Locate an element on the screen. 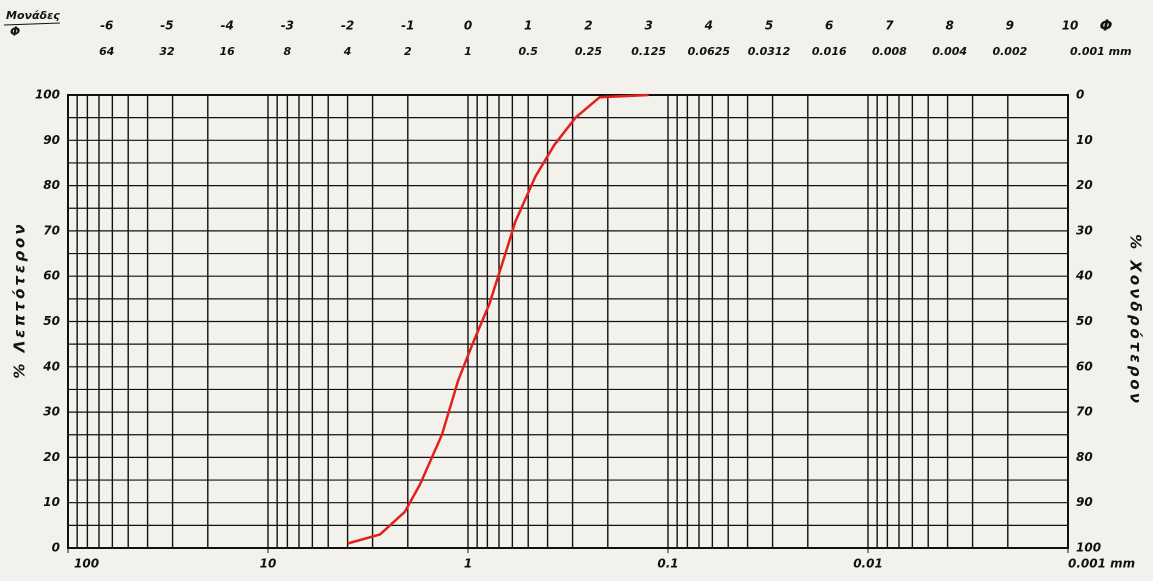  mm-tick-label: 0.0625 is located at coordinates (709, 51).